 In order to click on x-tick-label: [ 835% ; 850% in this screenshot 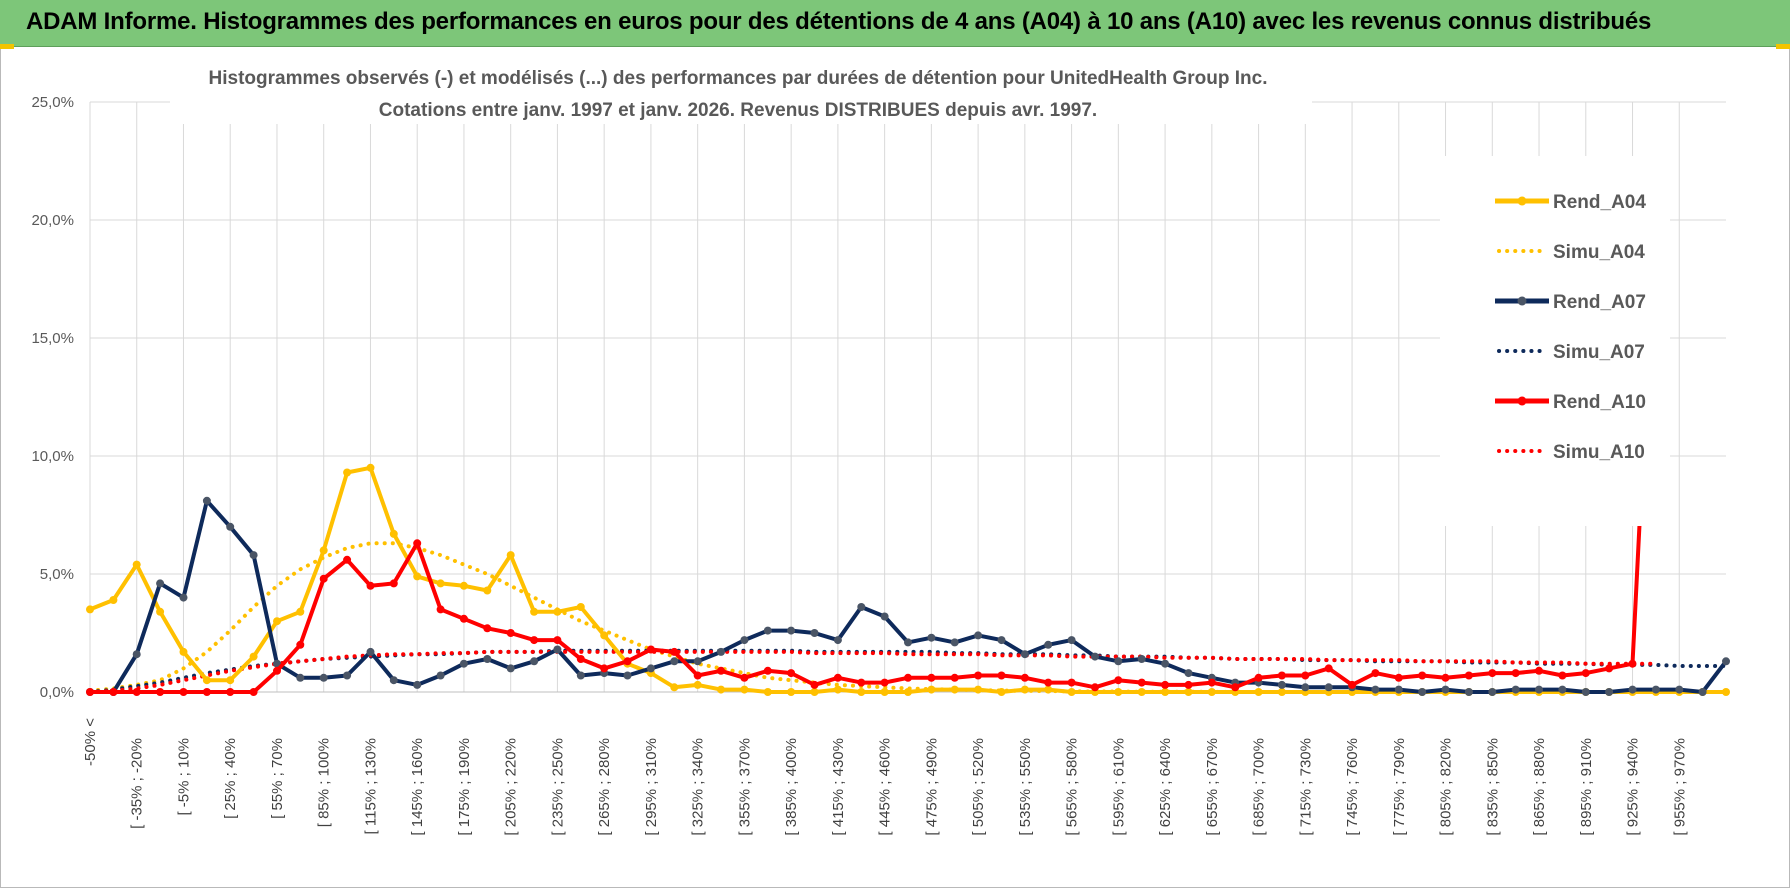, I will do `click(1492, 787)`.